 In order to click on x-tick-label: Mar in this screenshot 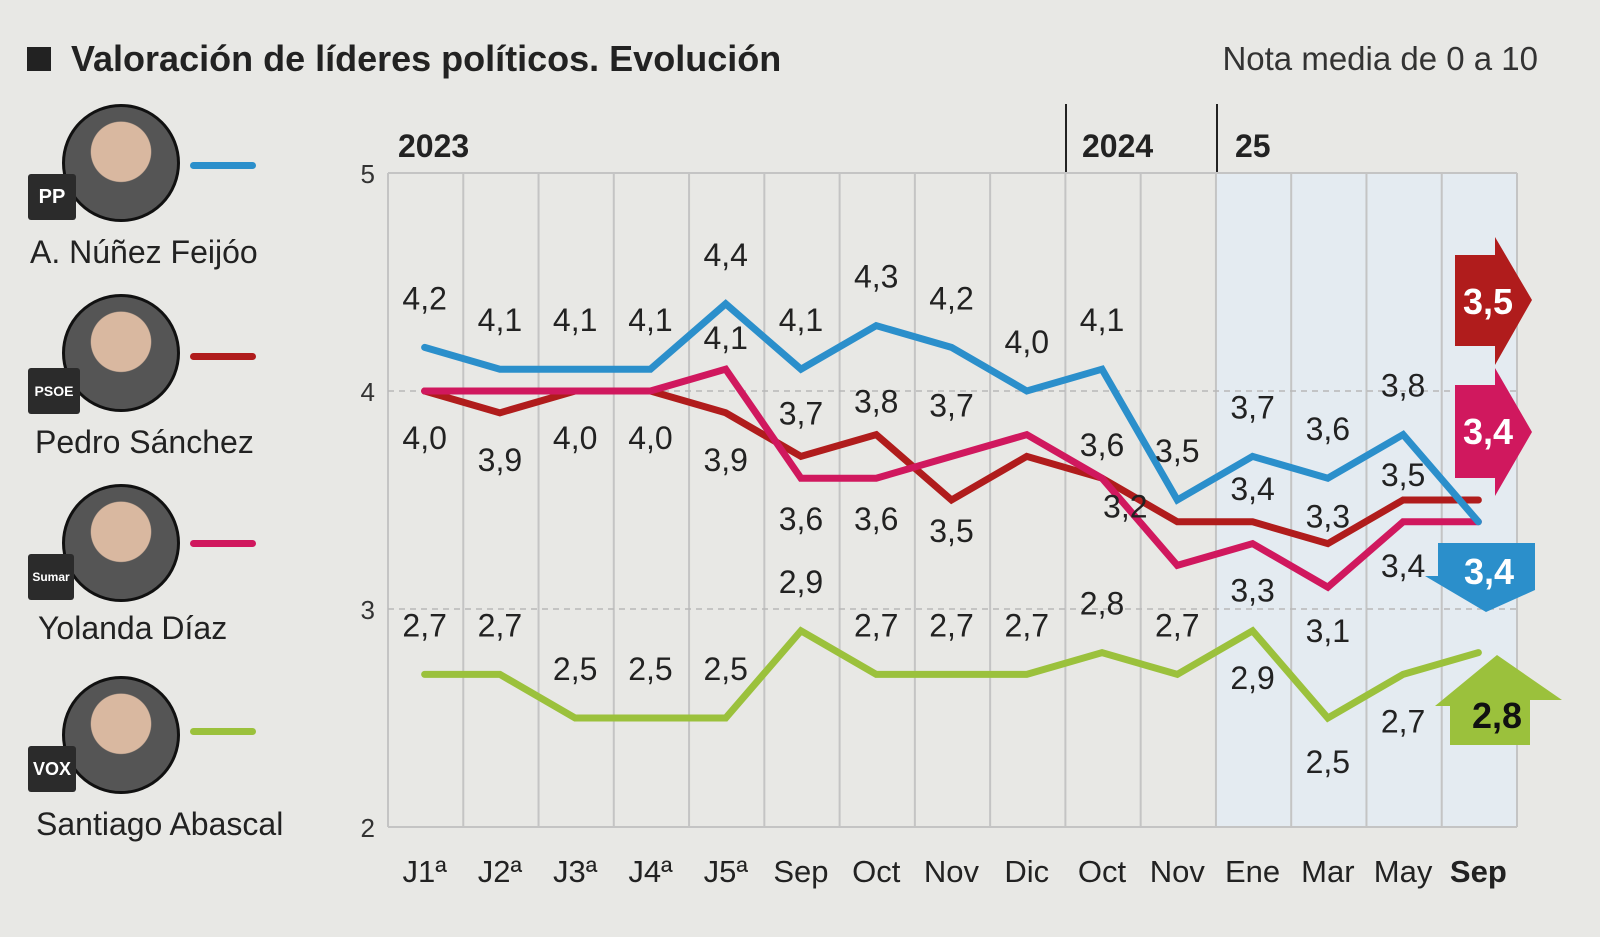, I will do `click(1327, 871)`.